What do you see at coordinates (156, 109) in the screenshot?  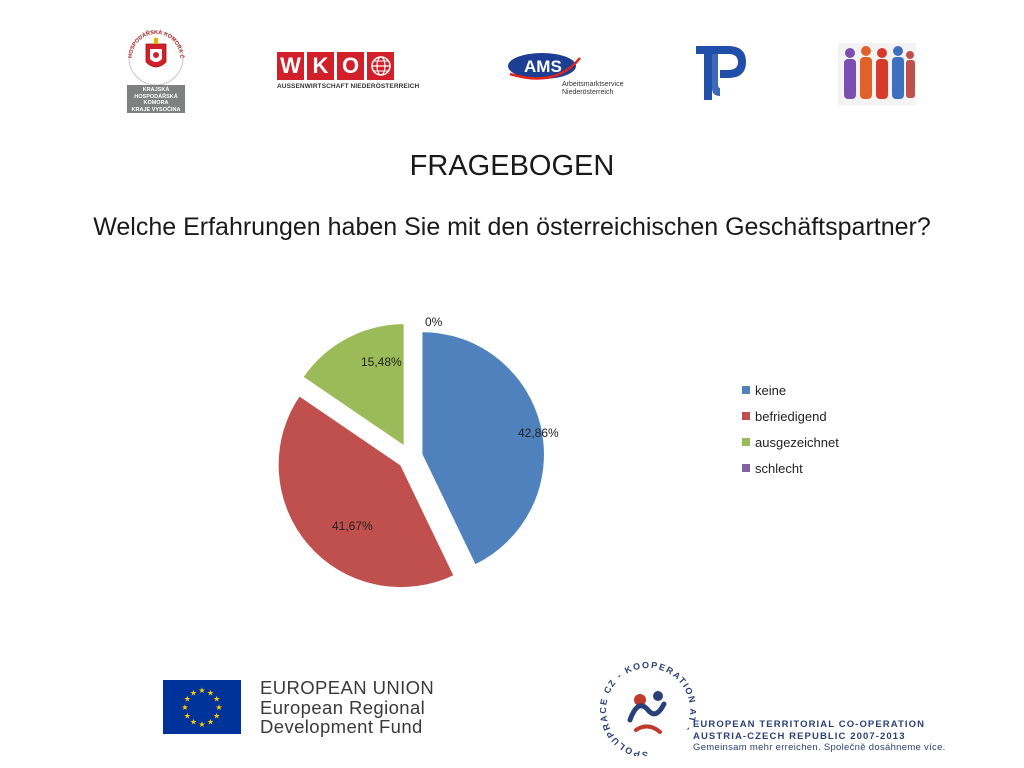 I see `khk-box-line: KRAJE VYSOČINA` at bounding box center [156, 109].